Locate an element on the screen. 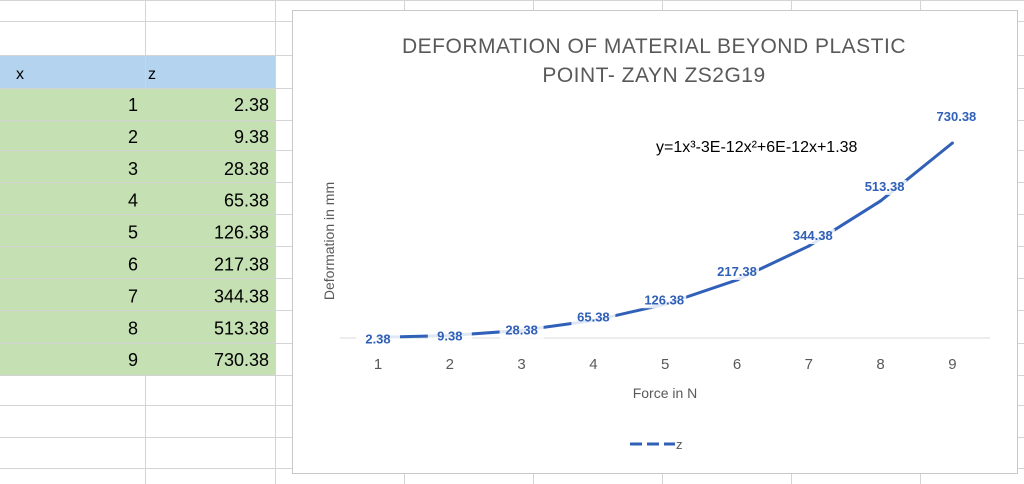  data-label: 344.38 is located at coordinates (813, 235).